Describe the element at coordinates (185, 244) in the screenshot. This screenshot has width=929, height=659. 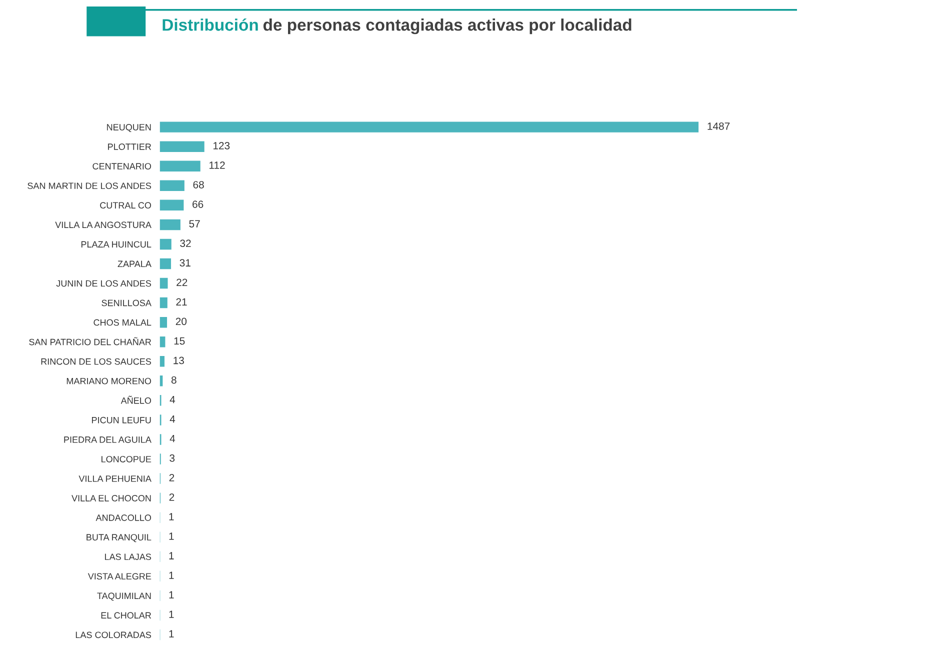
I see `data-label: 32` at that location.